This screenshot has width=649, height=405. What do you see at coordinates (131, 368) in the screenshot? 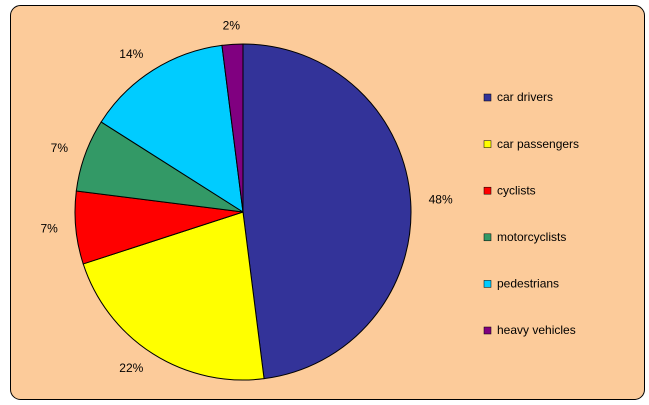
I see `data-label: 22%` at bounding box center [131, 368].